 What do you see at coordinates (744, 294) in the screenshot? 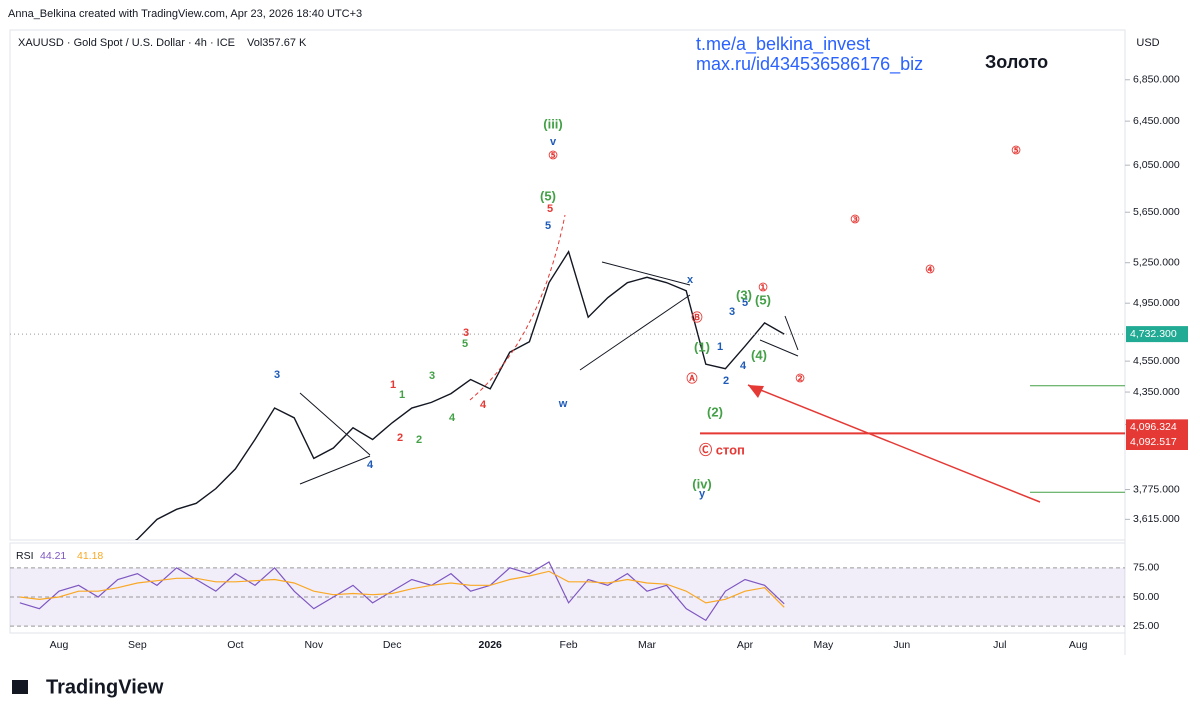
I see `wave-label: (3)` at bounding box center [744, 294].